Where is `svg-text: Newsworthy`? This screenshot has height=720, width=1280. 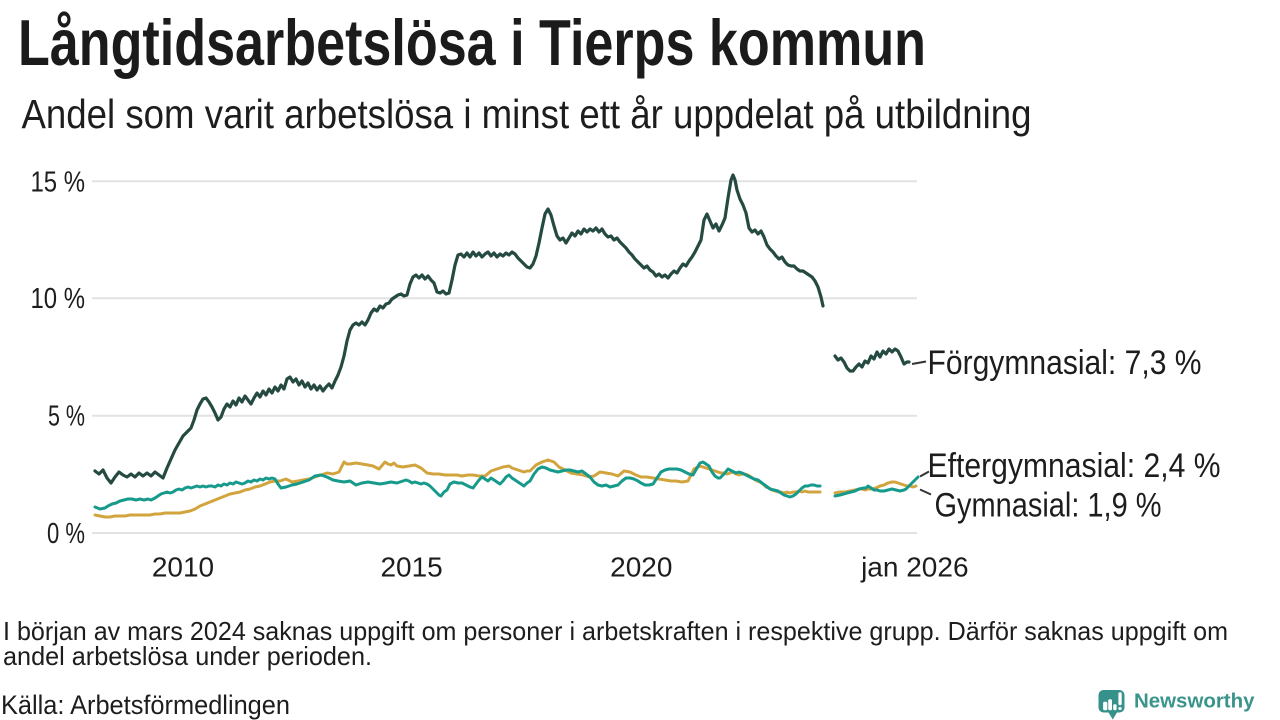
svg-text: Newsworthy is located at coordinates (1194, 701).